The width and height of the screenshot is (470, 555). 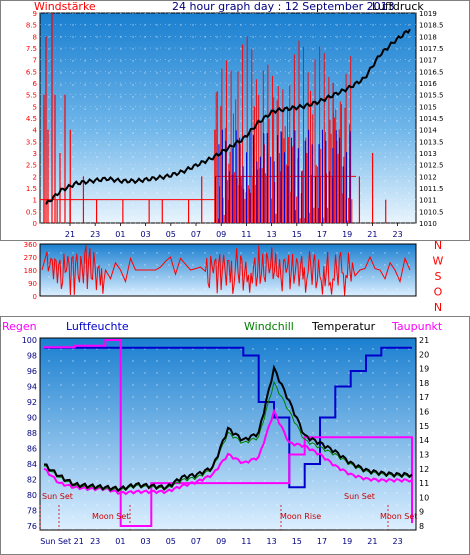 I want to click on moon-set-label: Moon Set, so click(x=110, y=516).